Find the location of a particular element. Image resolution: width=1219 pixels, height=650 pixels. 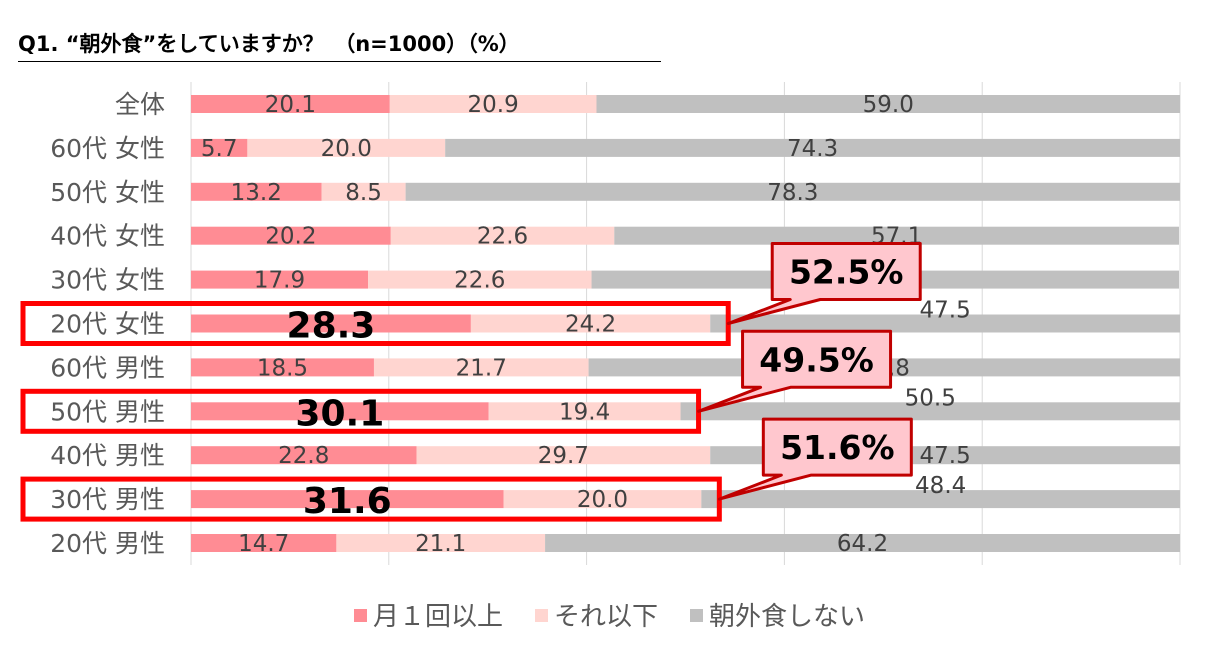

data-label: 28.3 is located at coordinates (331, 326).